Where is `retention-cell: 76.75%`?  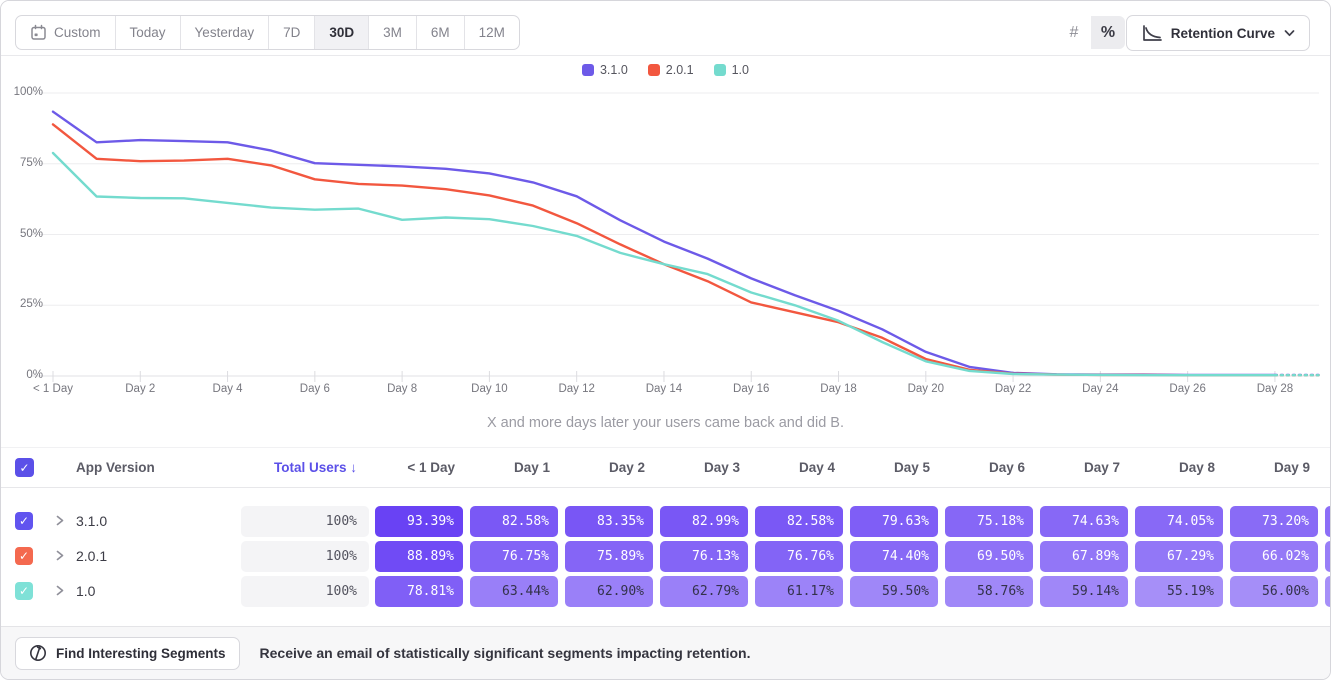
retention-cell: 76.75% is located at coordinates (514, 556).